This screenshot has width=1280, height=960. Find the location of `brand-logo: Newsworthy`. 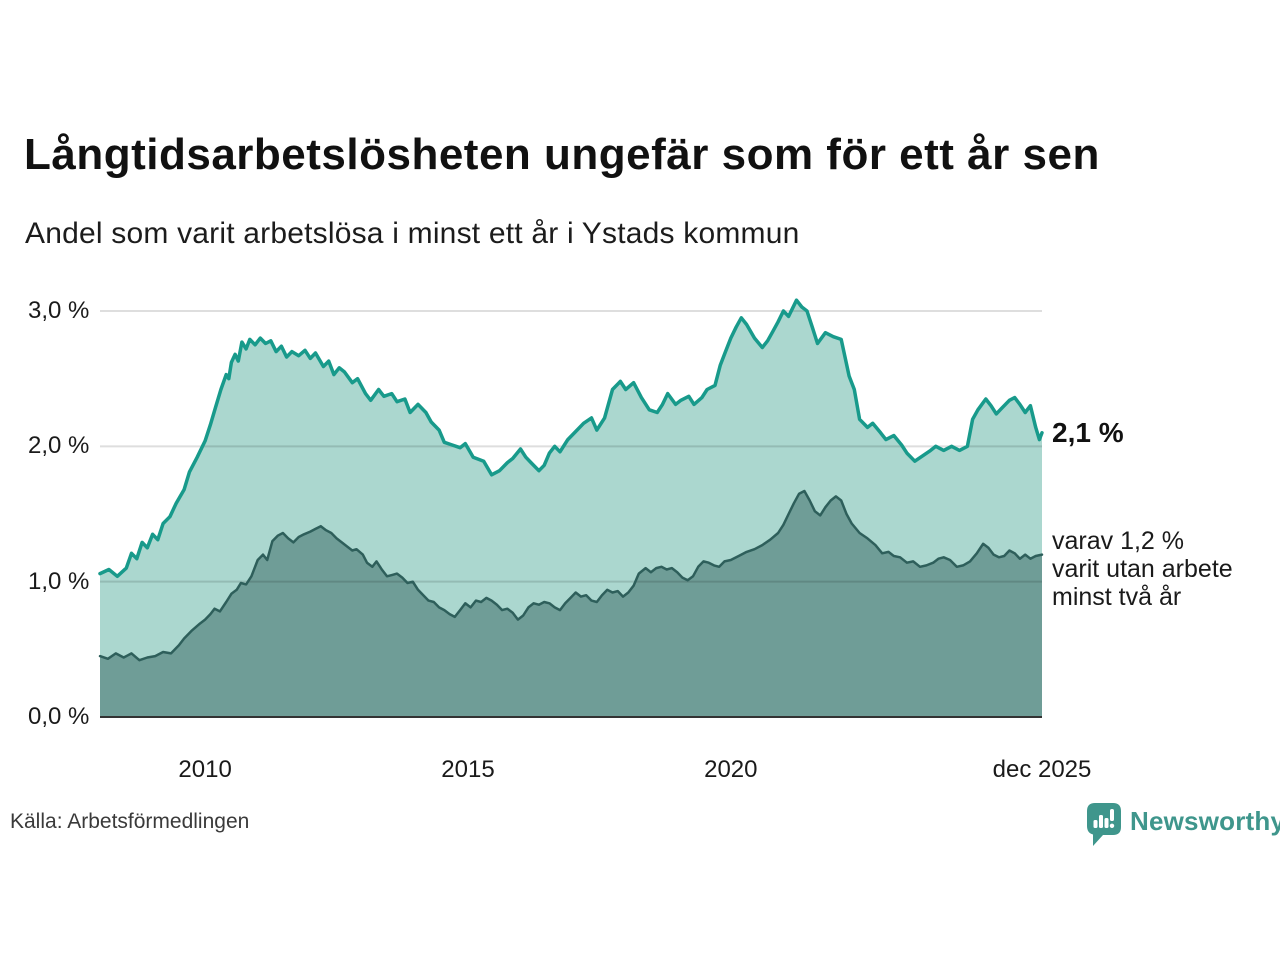

brand-logo: Newsworthy is located at coordinates (1183, 825).